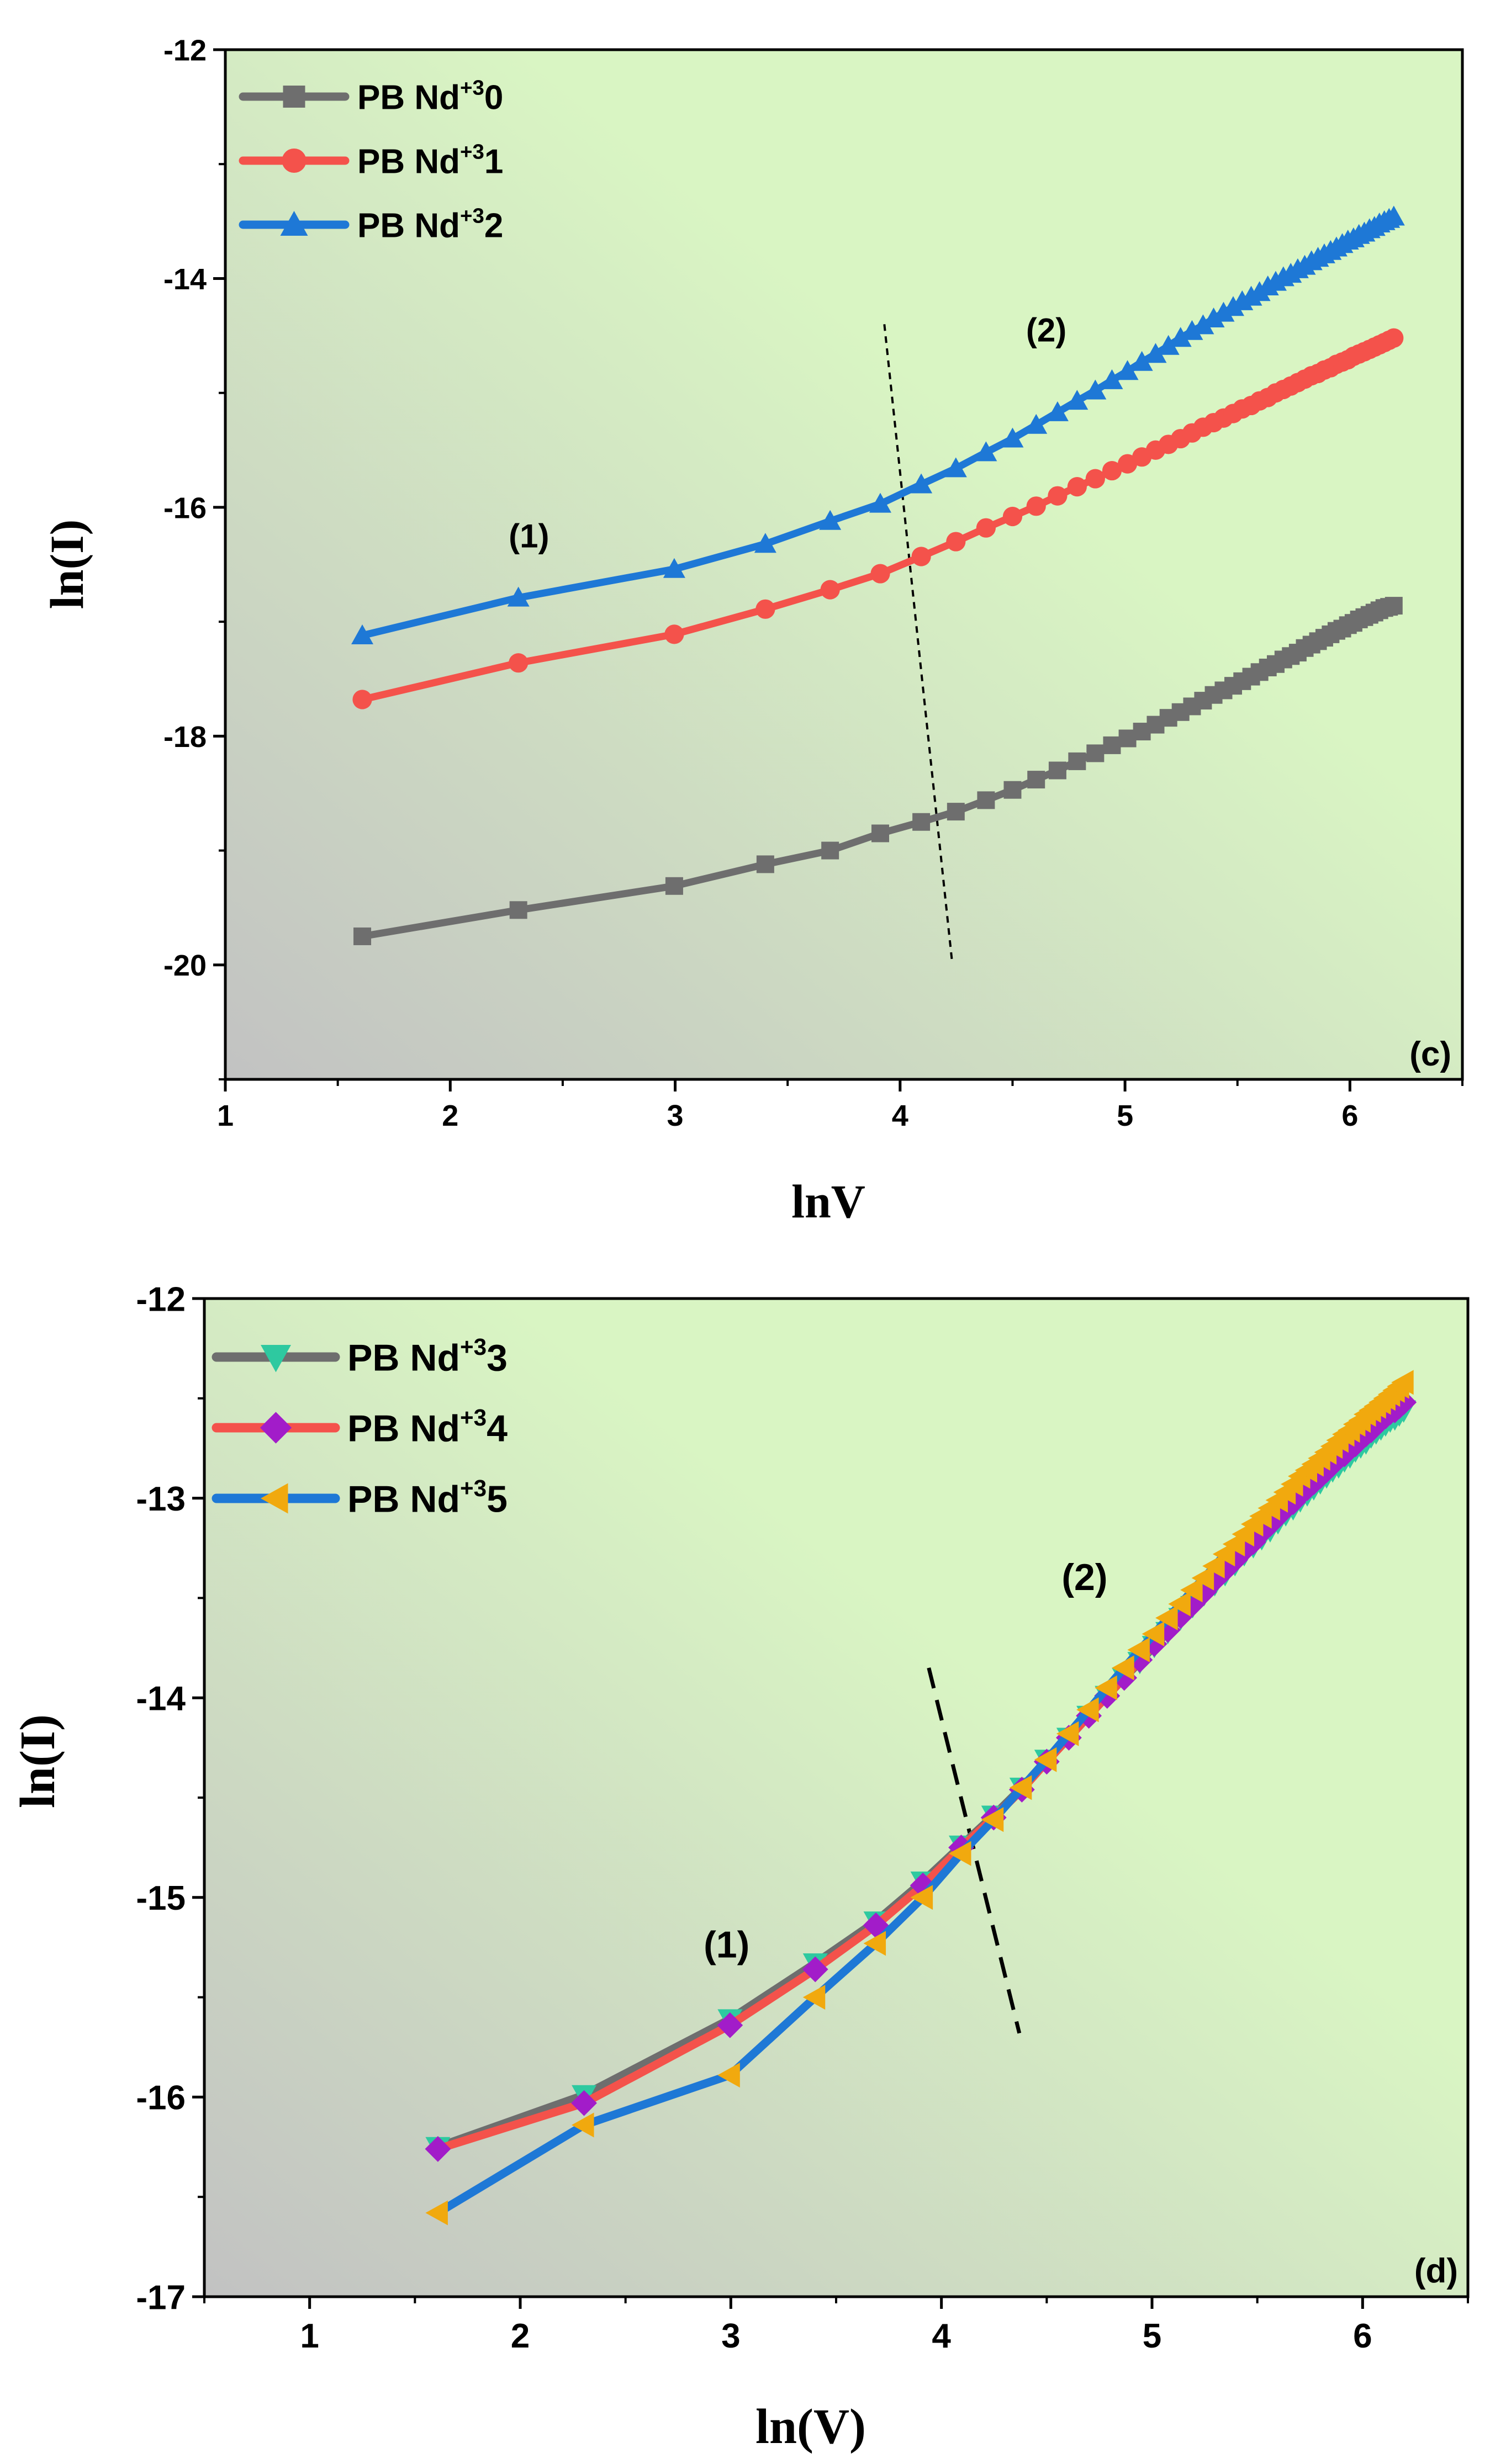 Image resolution: width=1490 pixels, height=2464 pixels. I want to click on y-tick-label: -16, so click(185, 507).